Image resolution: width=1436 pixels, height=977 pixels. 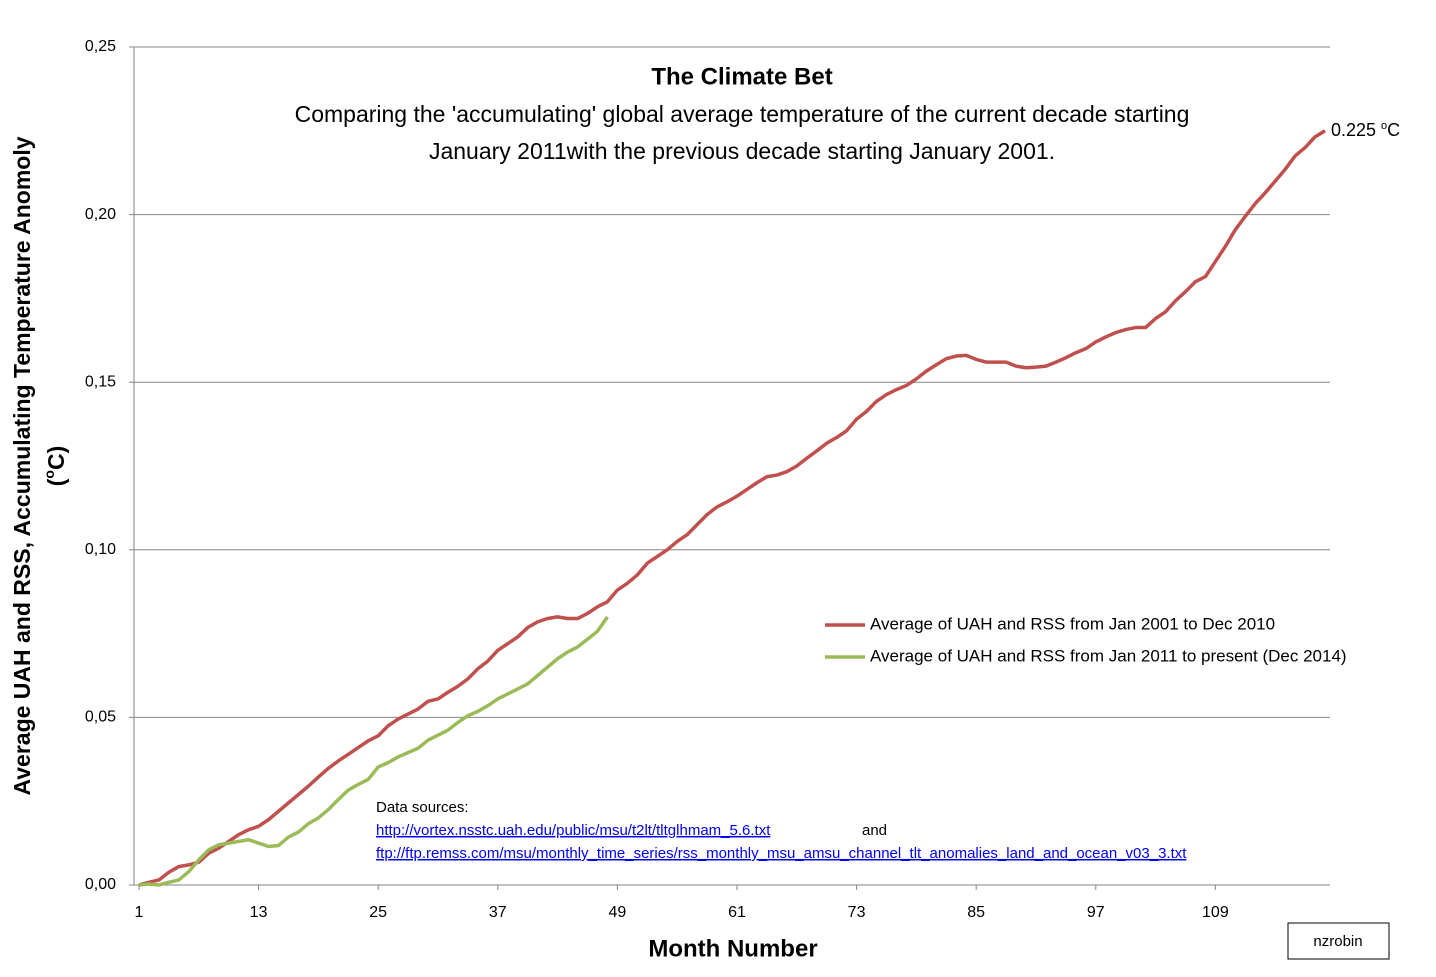 I want to click on x-tick-label: 73, so click(x=857, y=912).